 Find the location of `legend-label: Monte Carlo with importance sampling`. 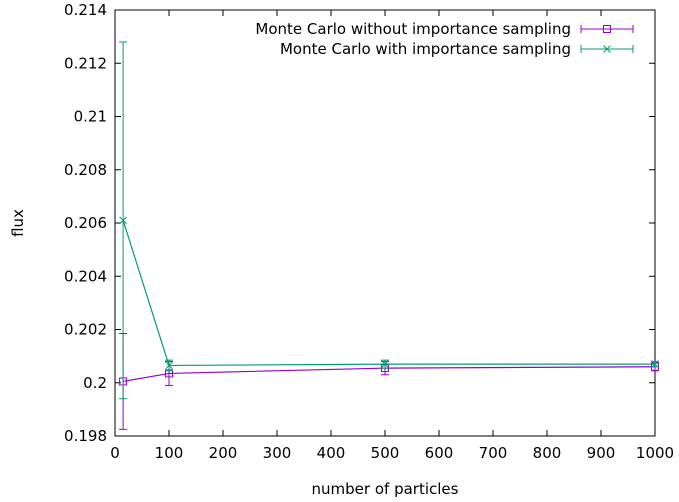

legend-label: Monte Carlo with importance sampling is located at coordinates (425, 49).